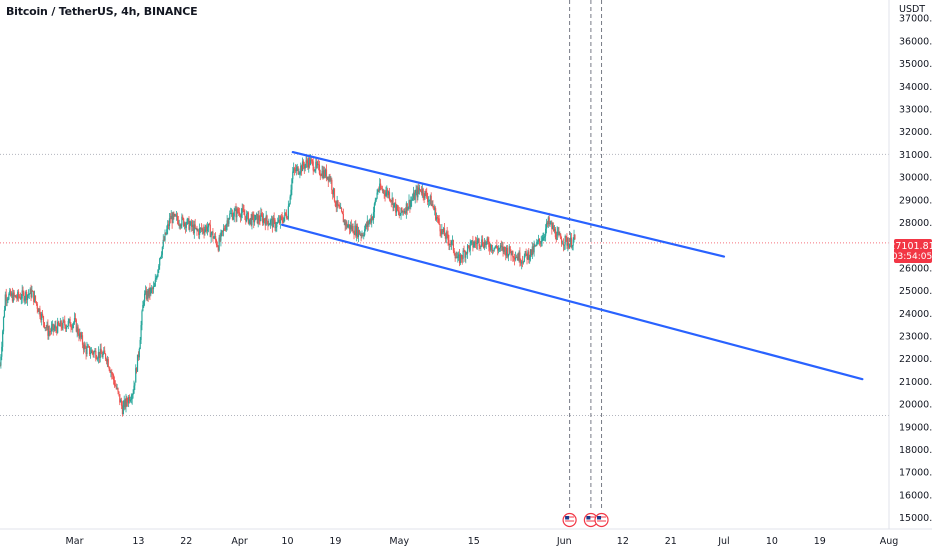 Image resolution: width=932 pixels, height=550 pixels. What do you see at coordinates (335, 541) in the screenshot?
I see `time-tick-label: 19` at bounding box center [335, 541].